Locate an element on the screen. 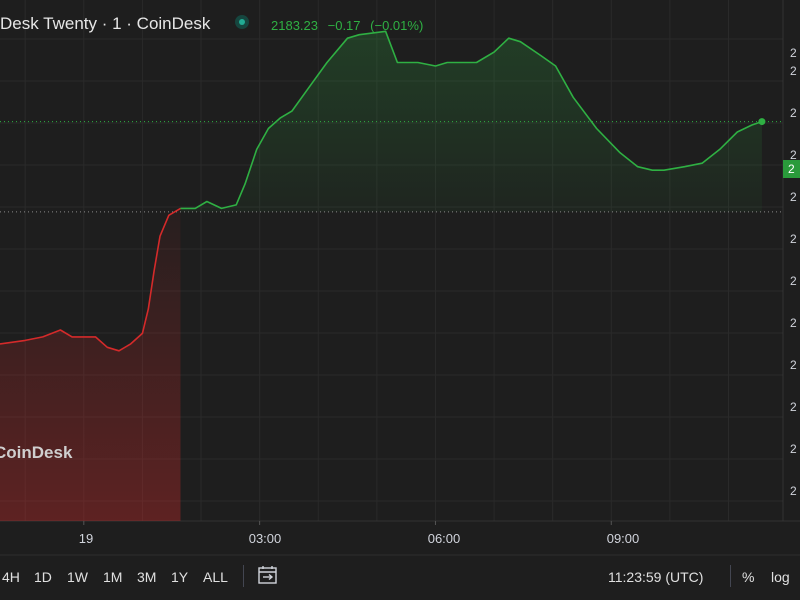  range-button-1w: 1W is located at coordinates (77, 577).